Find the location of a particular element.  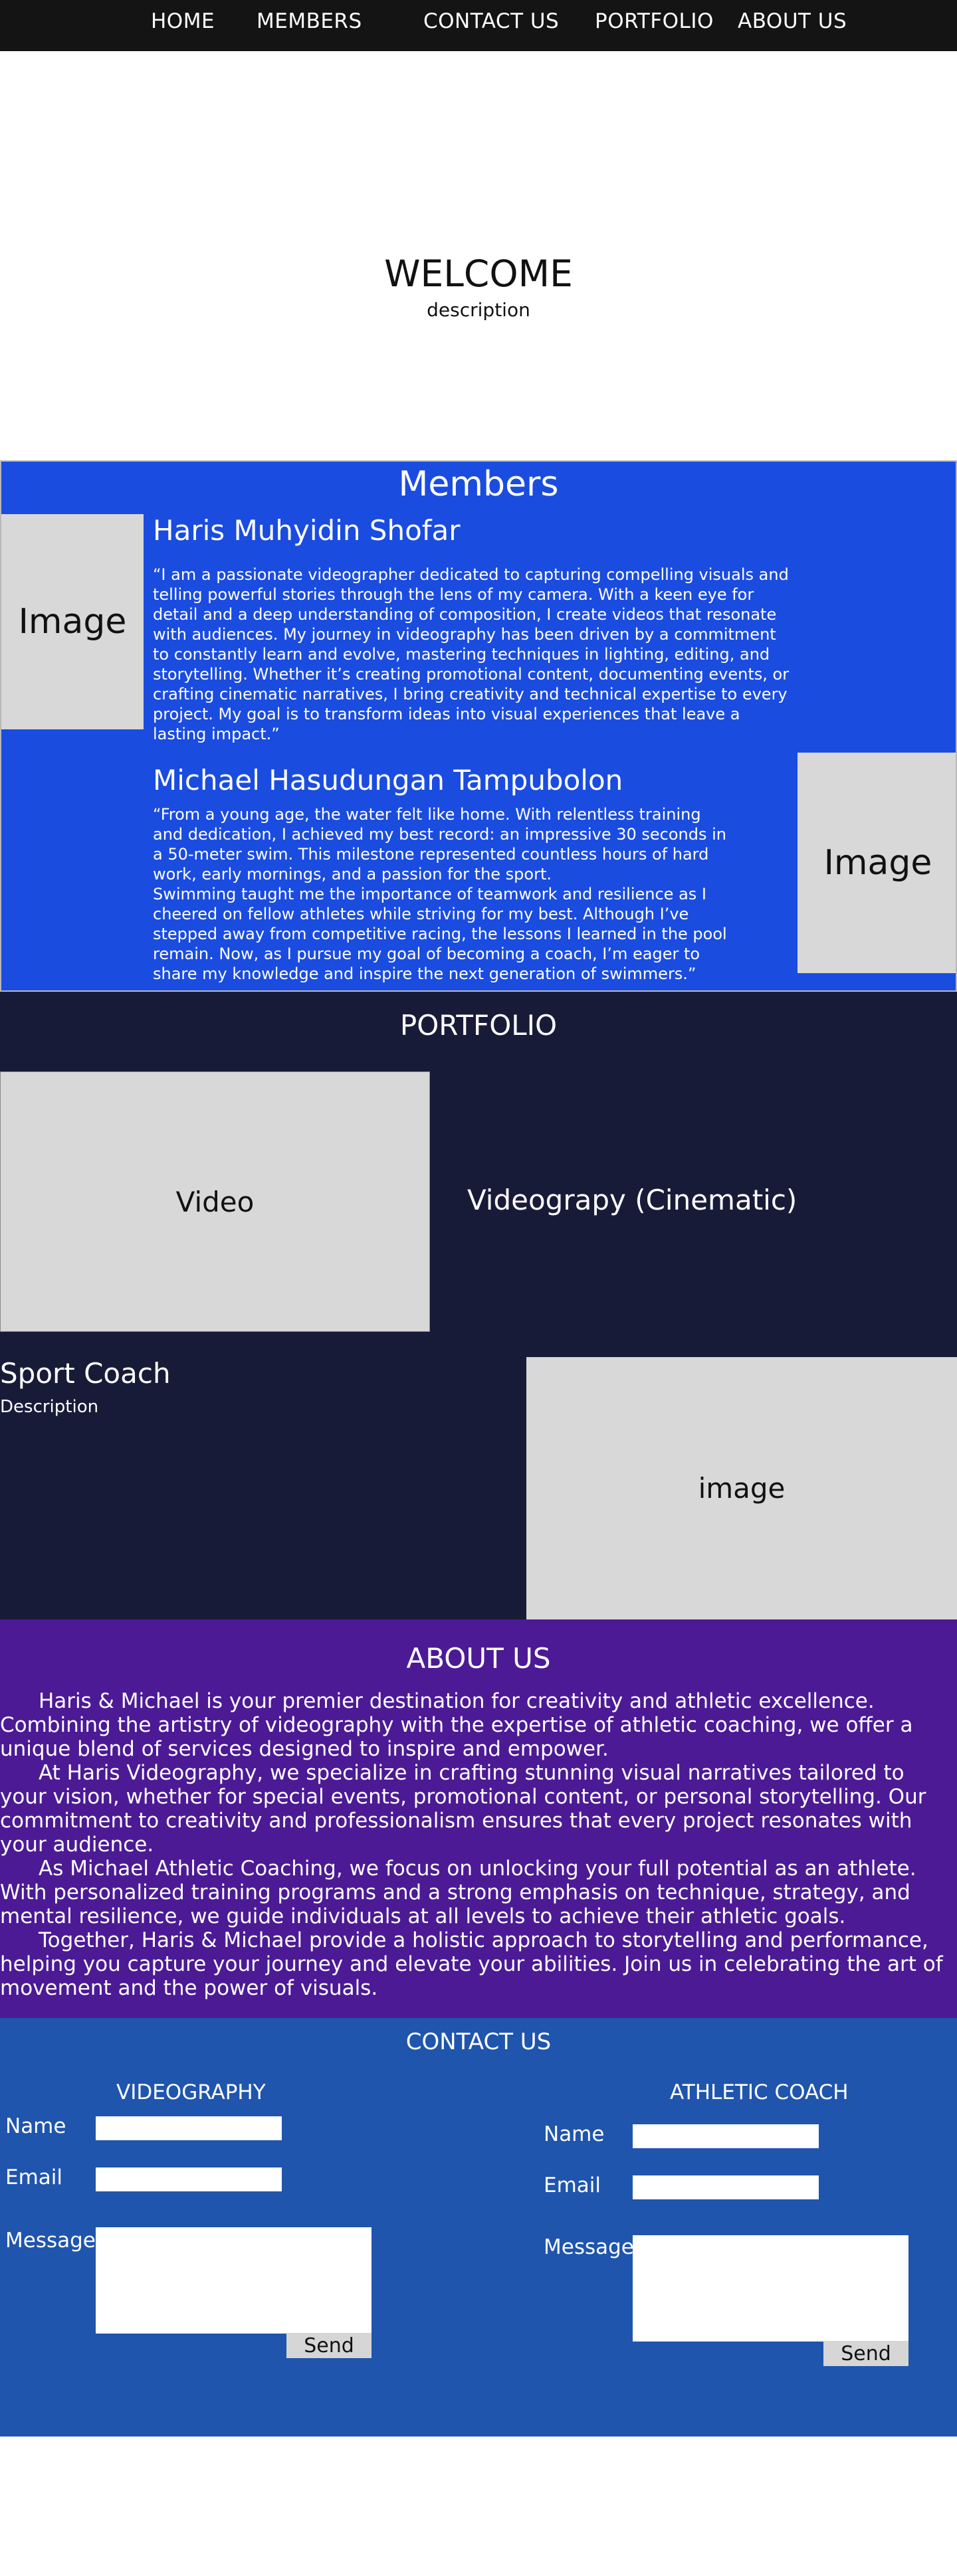

video-placeholder: Video is located at coordinates (215, 1201).